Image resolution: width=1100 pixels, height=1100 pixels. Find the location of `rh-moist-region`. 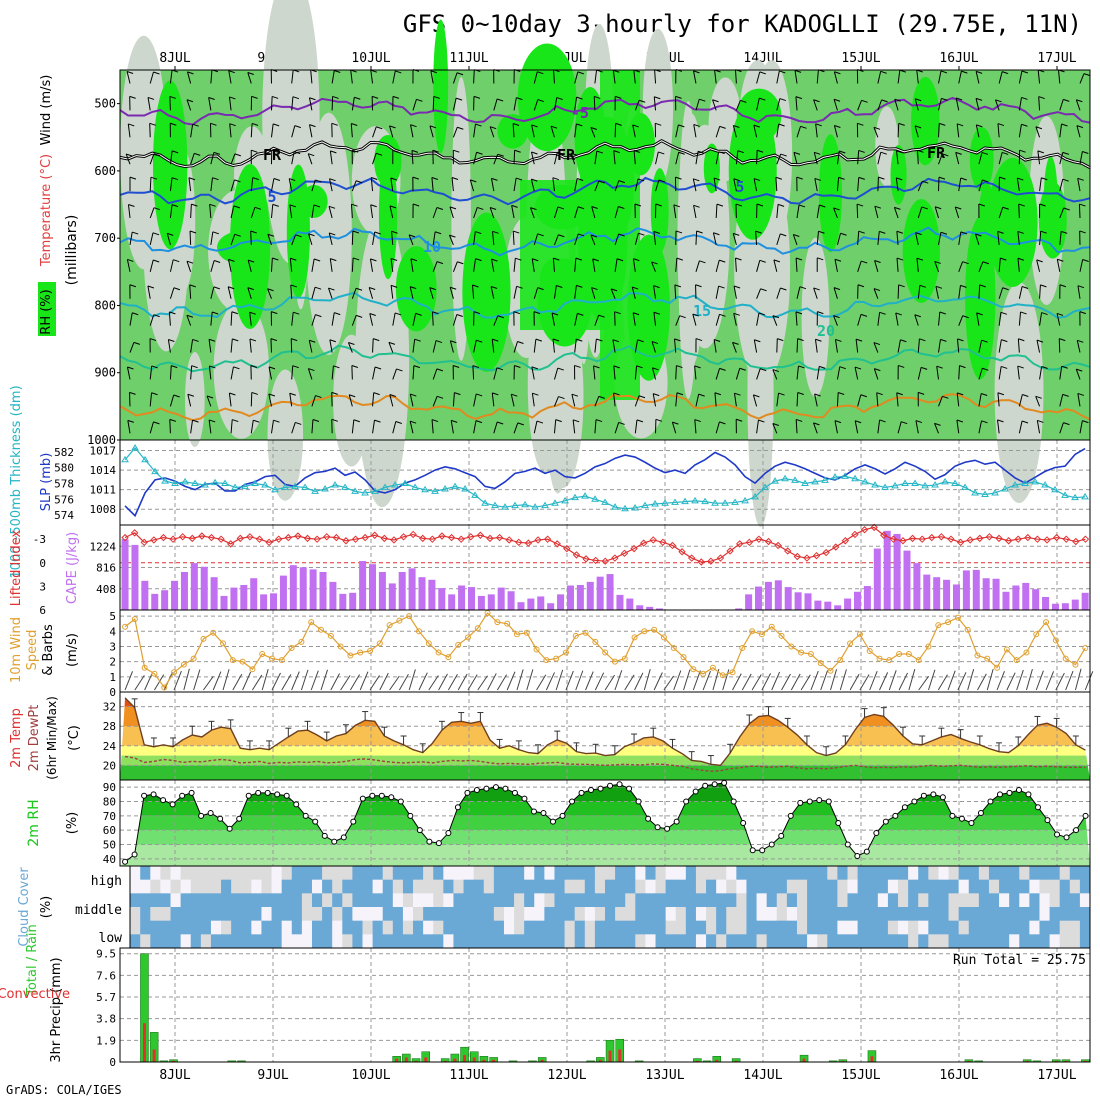

rh-moist-region is located at coordinates (298, 231).